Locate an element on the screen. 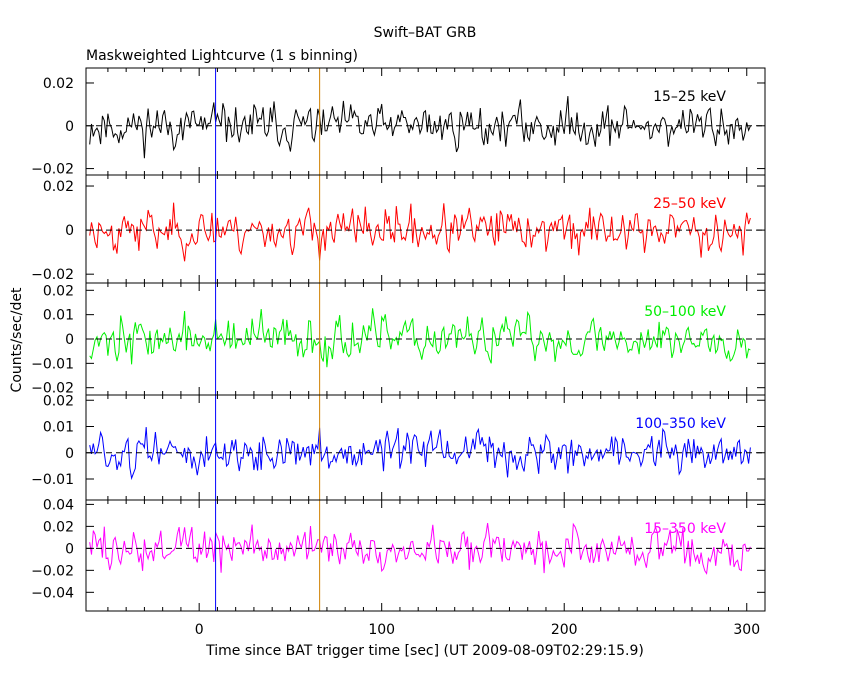 The image size is (850, 684). y-tick-label: 0.04 is located at coordinates (58, 505).